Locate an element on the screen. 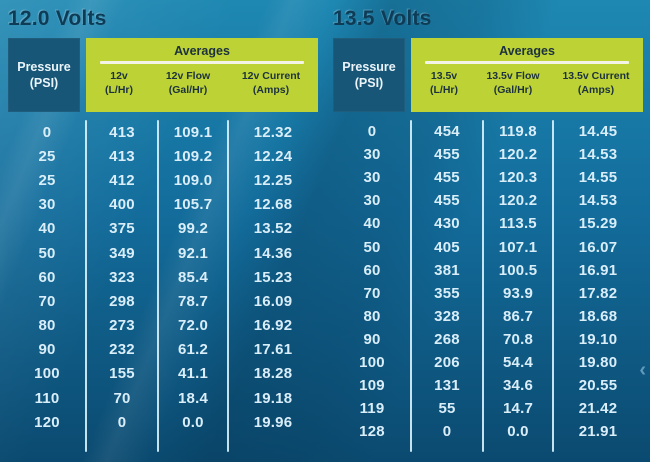 This screenshot has width=650, height=462. table-cell: 12.32 is located at coordinates (273, 132).